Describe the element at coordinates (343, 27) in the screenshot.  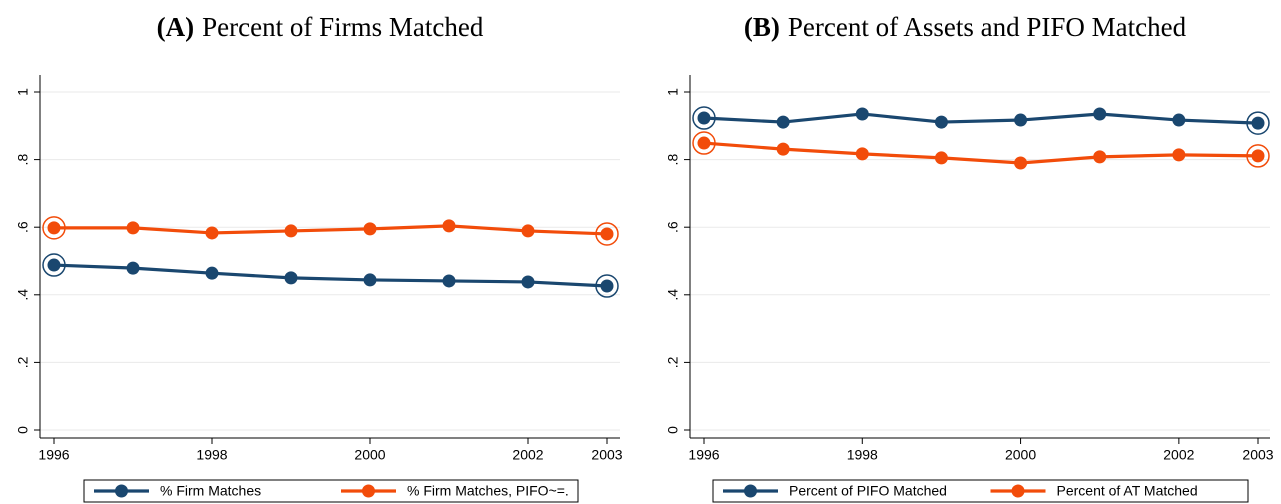
I see `title-text: Percent of Firms Matched` at that location.